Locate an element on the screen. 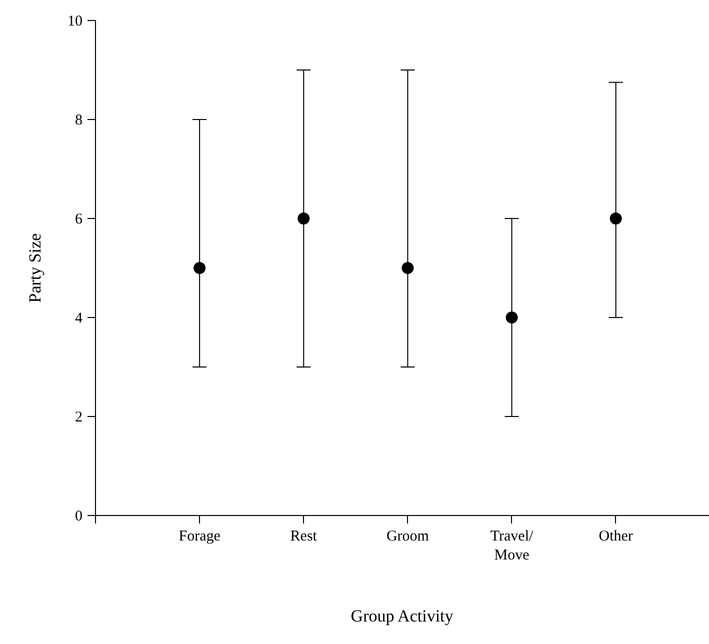 This screenshot has width=709, height=644. x-tick-label: Travel/ Move is located at coordinates (512, 546).